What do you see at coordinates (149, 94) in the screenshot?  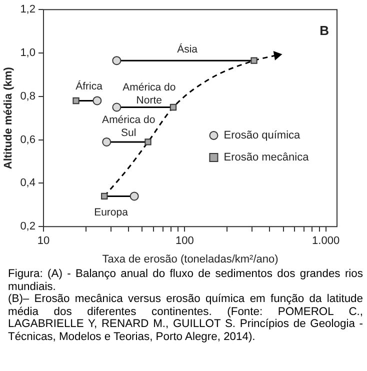 I see `annotation: América do Norte` at bounding box center [149, 94].